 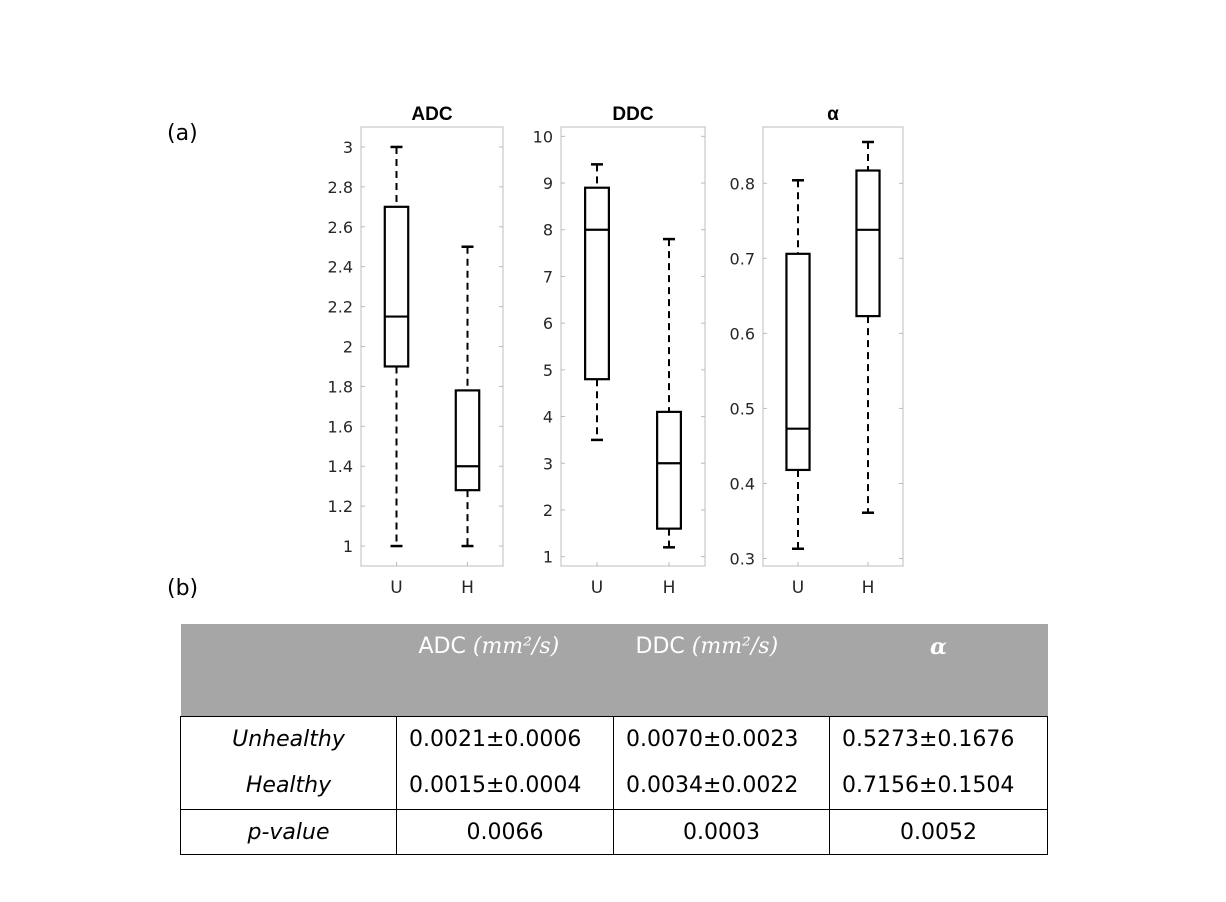 I want to click on header-alpha-symbol: α, so click(x=938, y=647).